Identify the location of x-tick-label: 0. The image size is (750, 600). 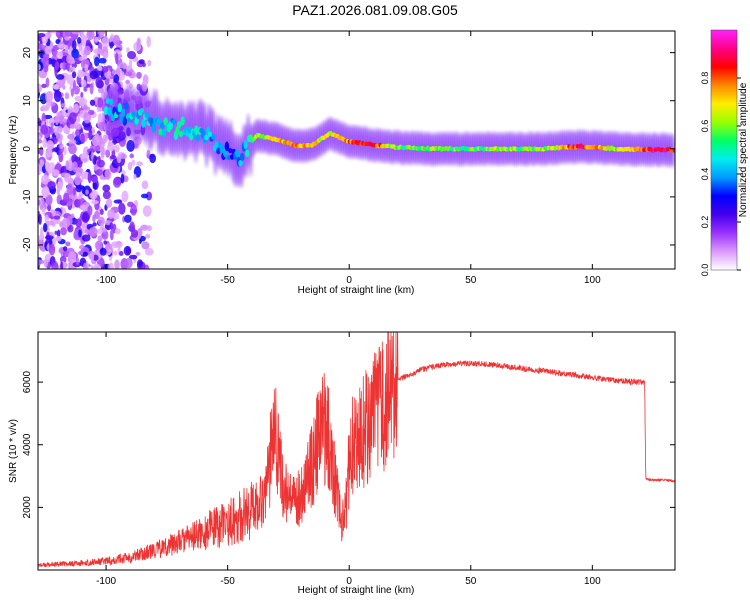
(349, 581).